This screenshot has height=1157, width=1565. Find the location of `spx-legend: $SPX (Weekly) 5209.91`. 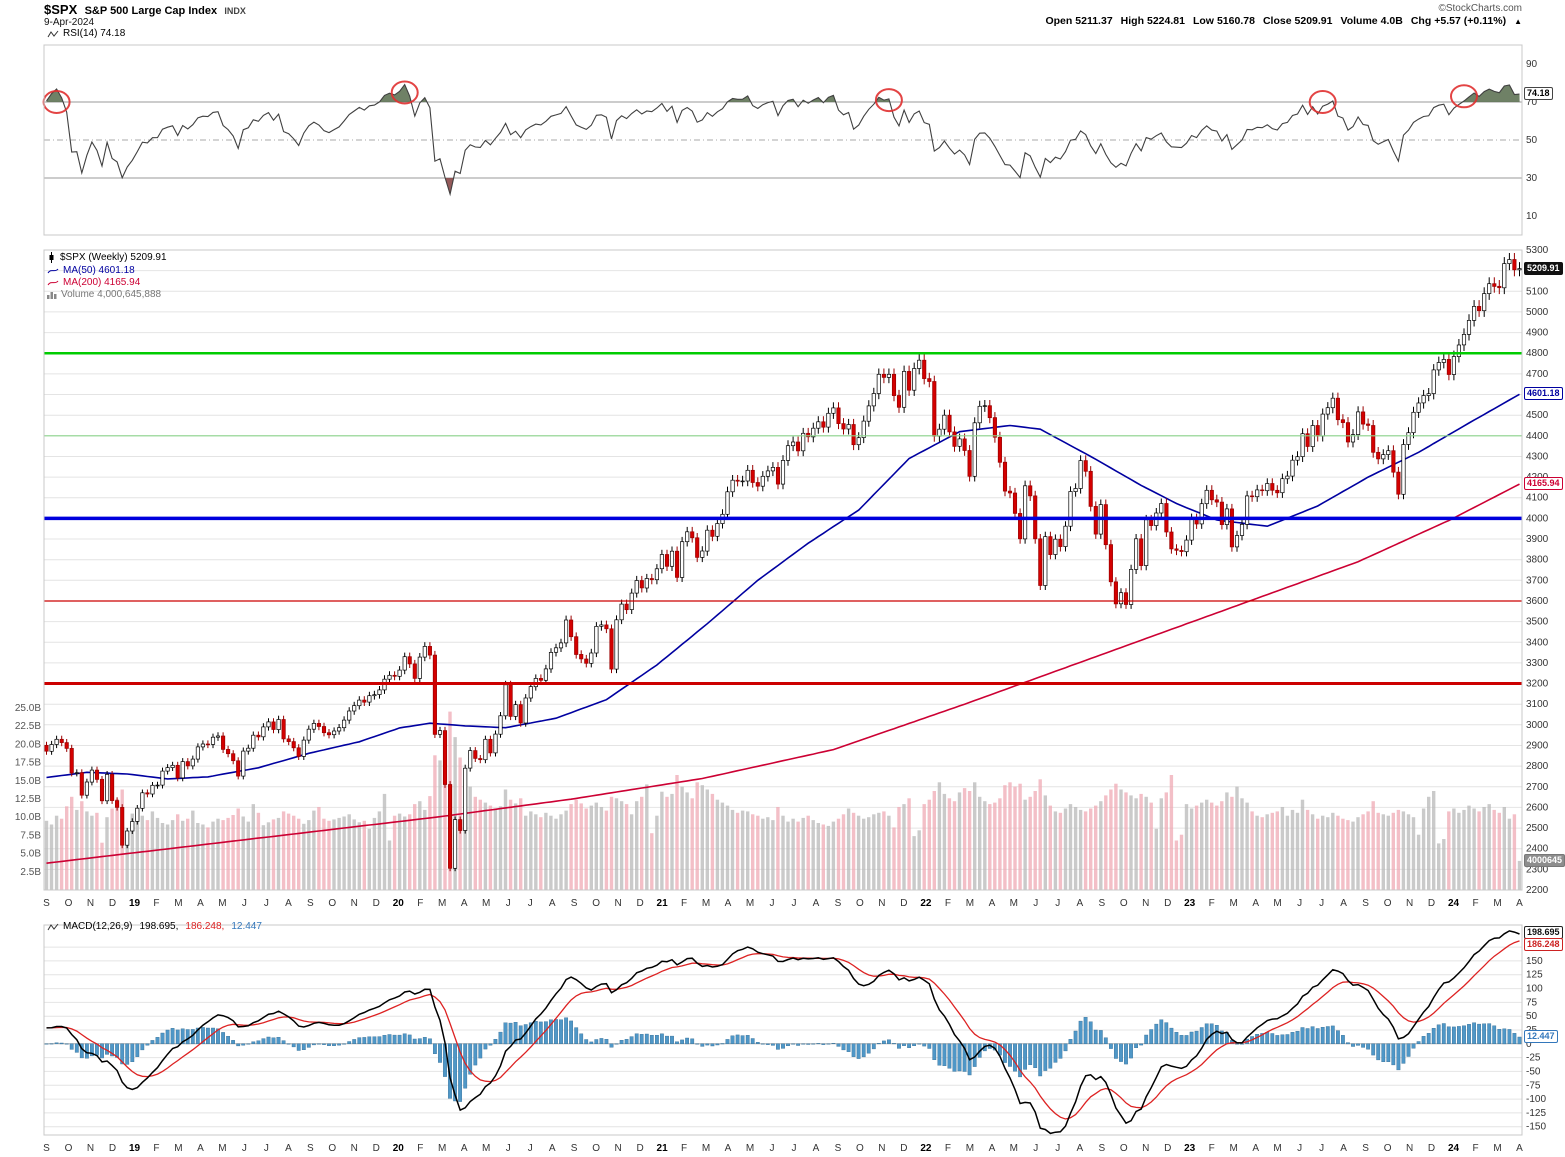

spx-legend: $SPX (Weekly) 5209.91 is located at coordinates (107, 257).